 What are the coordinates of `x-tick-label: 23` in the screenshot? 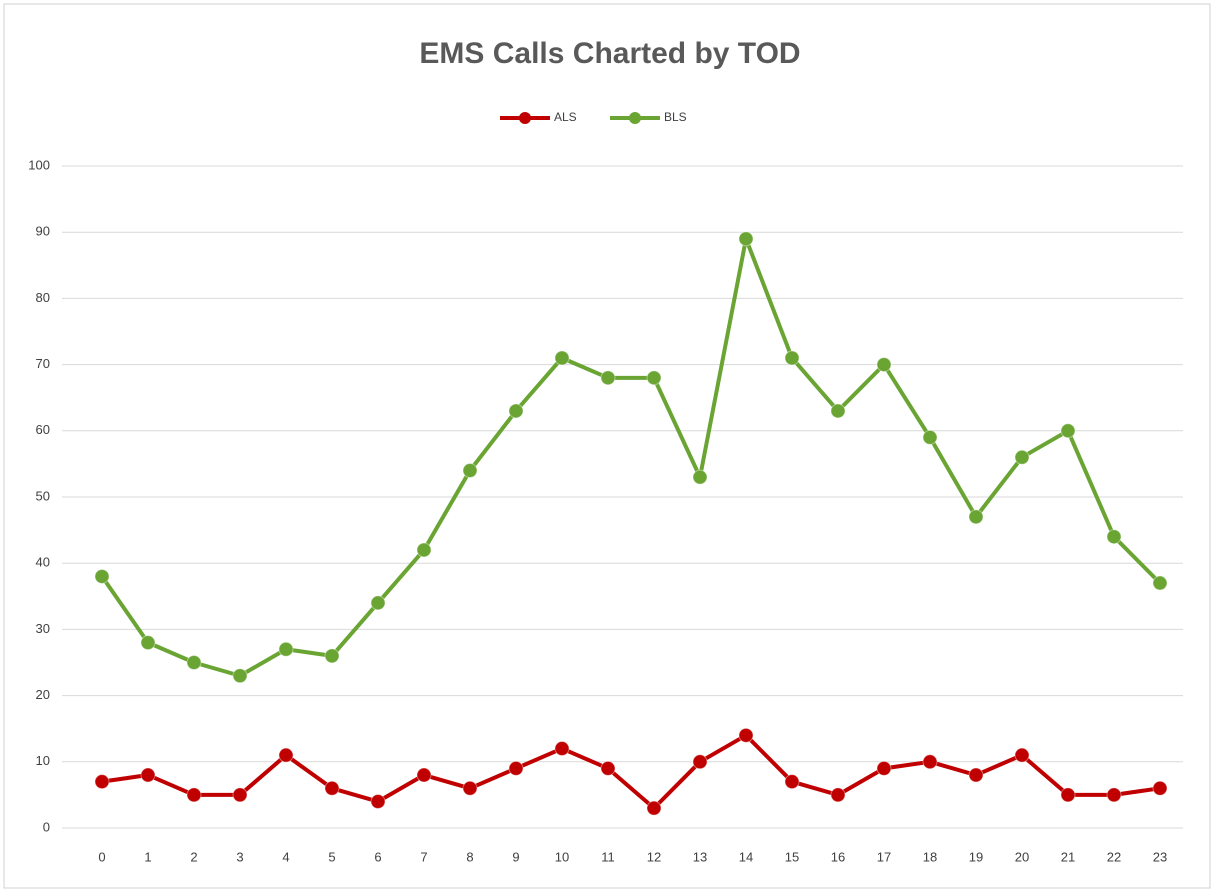 It's located at (1160, 856).